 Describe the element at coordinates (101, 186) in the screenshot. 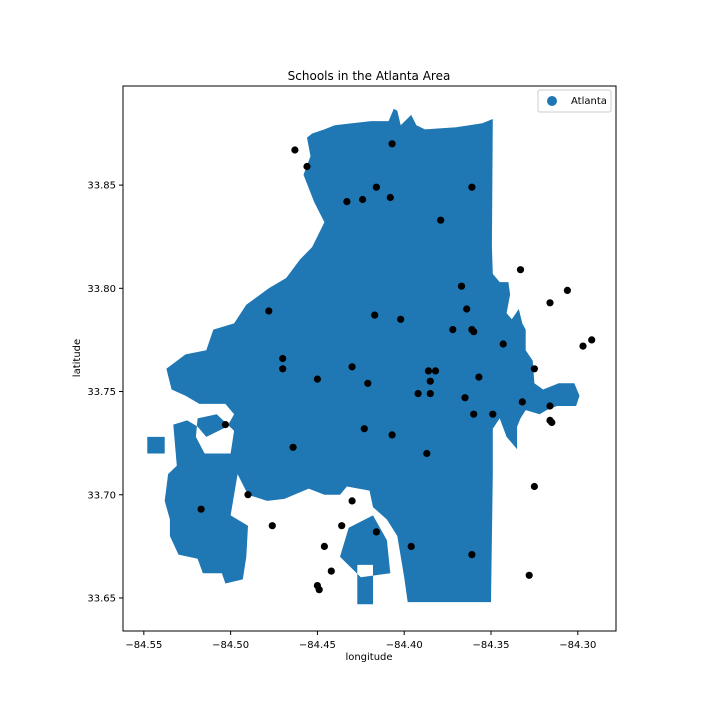

I see `y-tick-label: 33.85` at that location.